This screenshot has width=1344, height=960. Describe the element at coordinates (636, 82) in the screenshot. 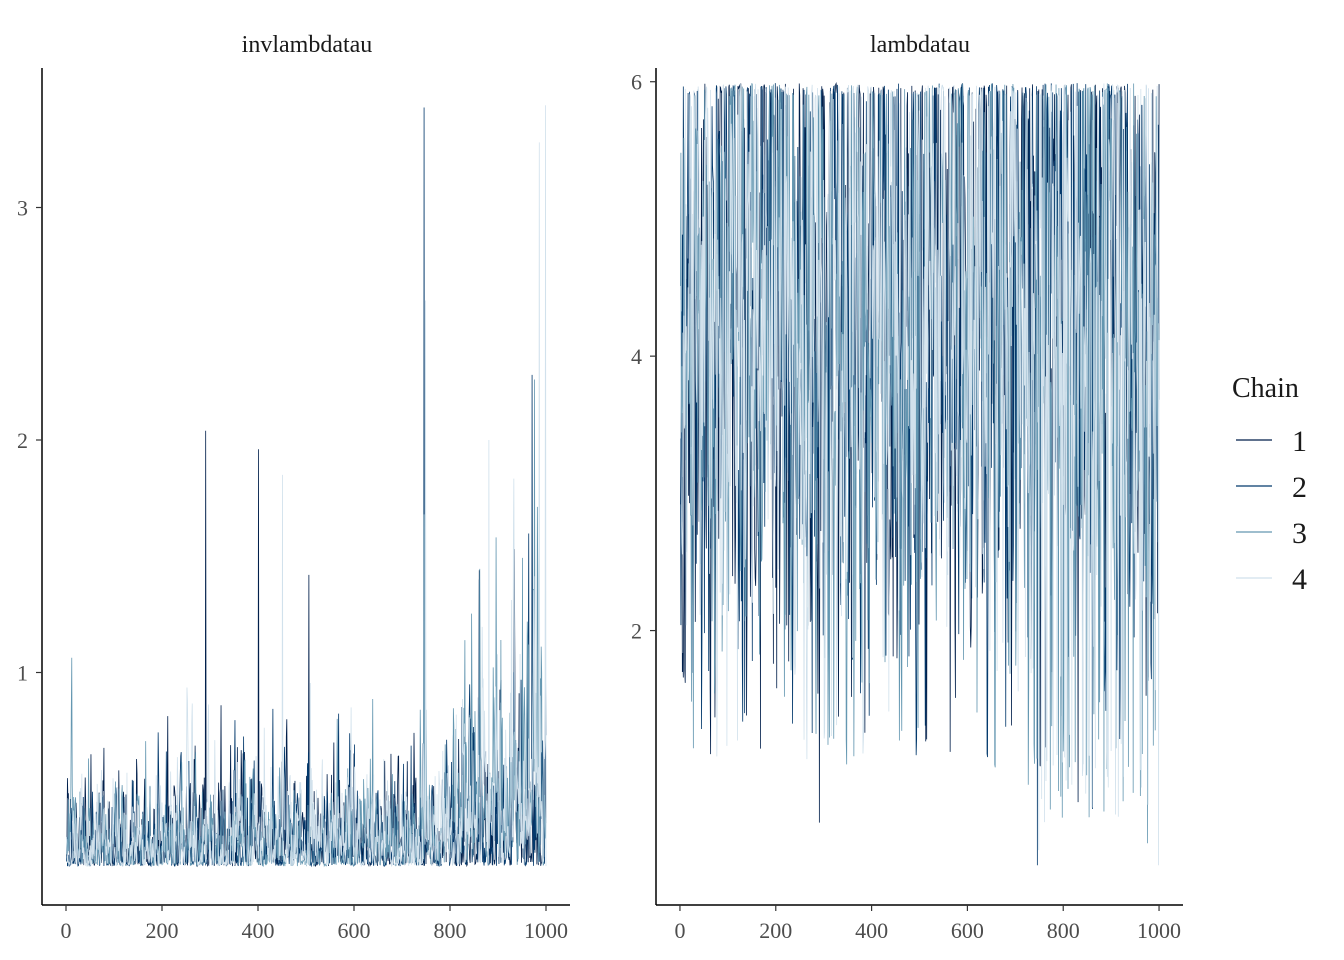

I see `y-tick-label: 6` at that location.